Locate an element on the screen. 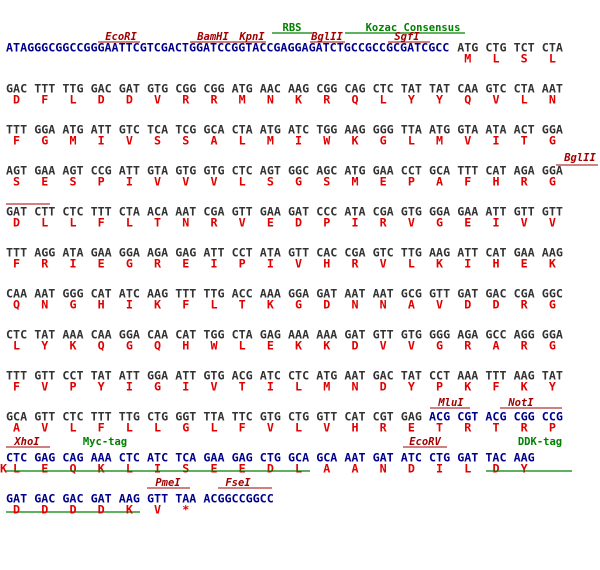  vector-codon: TAA is located at coordinates (185, 499).